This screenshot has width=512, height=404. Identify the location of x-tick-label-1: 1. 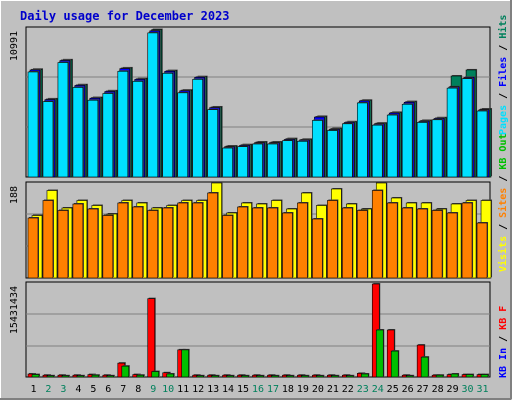
(33, 389).